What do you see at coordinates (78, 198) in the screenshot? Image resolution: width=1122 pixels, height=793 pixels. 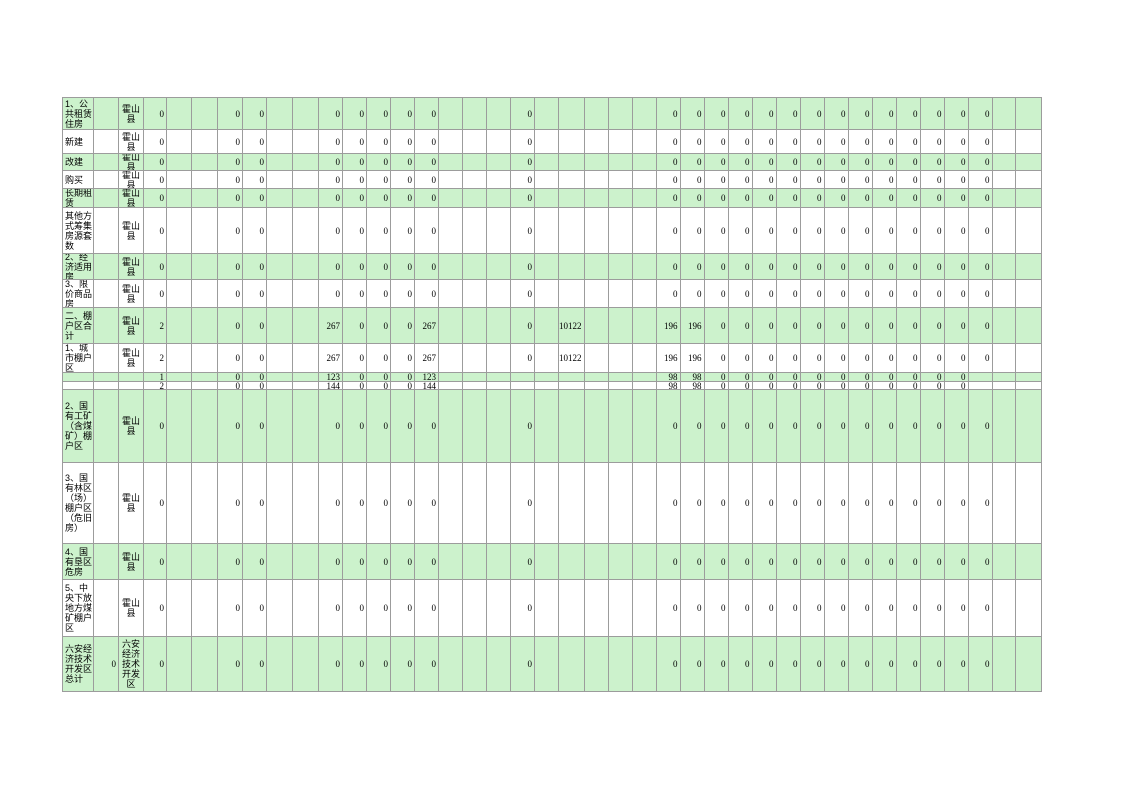 I see `row-label-cell: 长期租赁` at bounding box center [78, 198].